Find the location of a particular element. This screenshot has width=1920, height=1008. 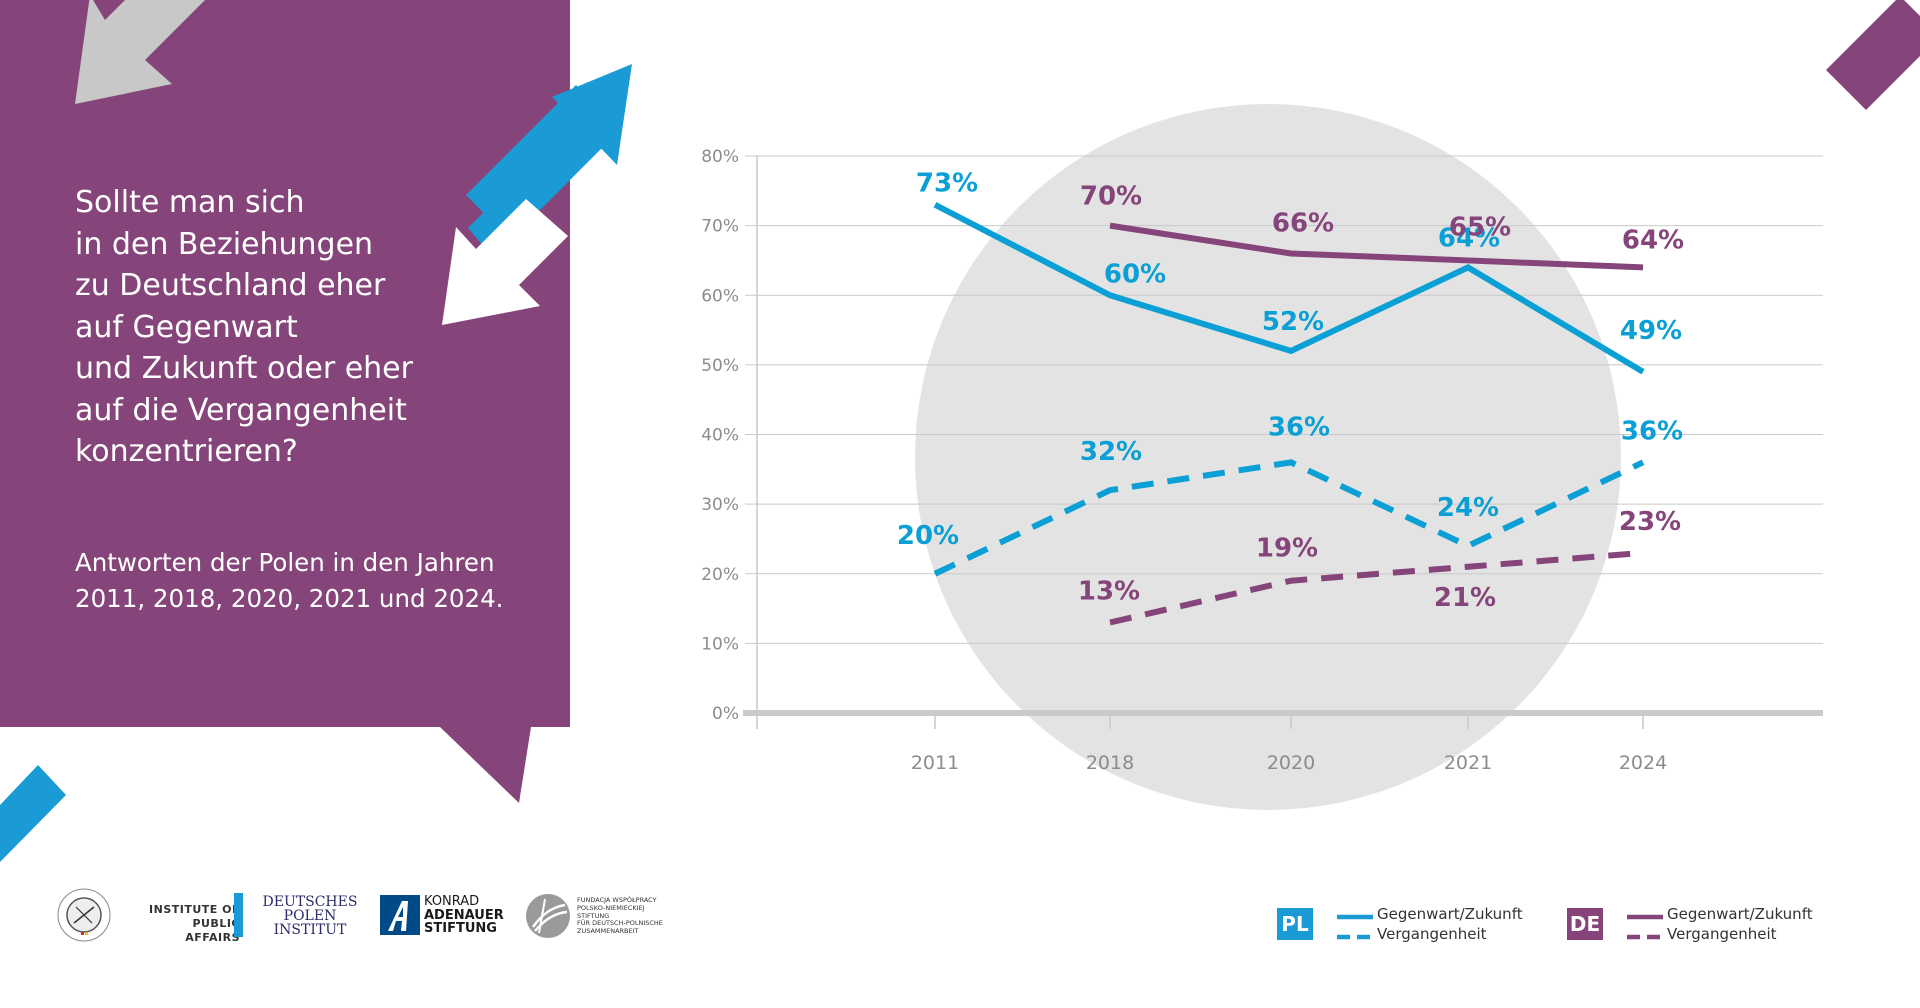

y-tick-label: 30% is located at coordinates (720, 505).